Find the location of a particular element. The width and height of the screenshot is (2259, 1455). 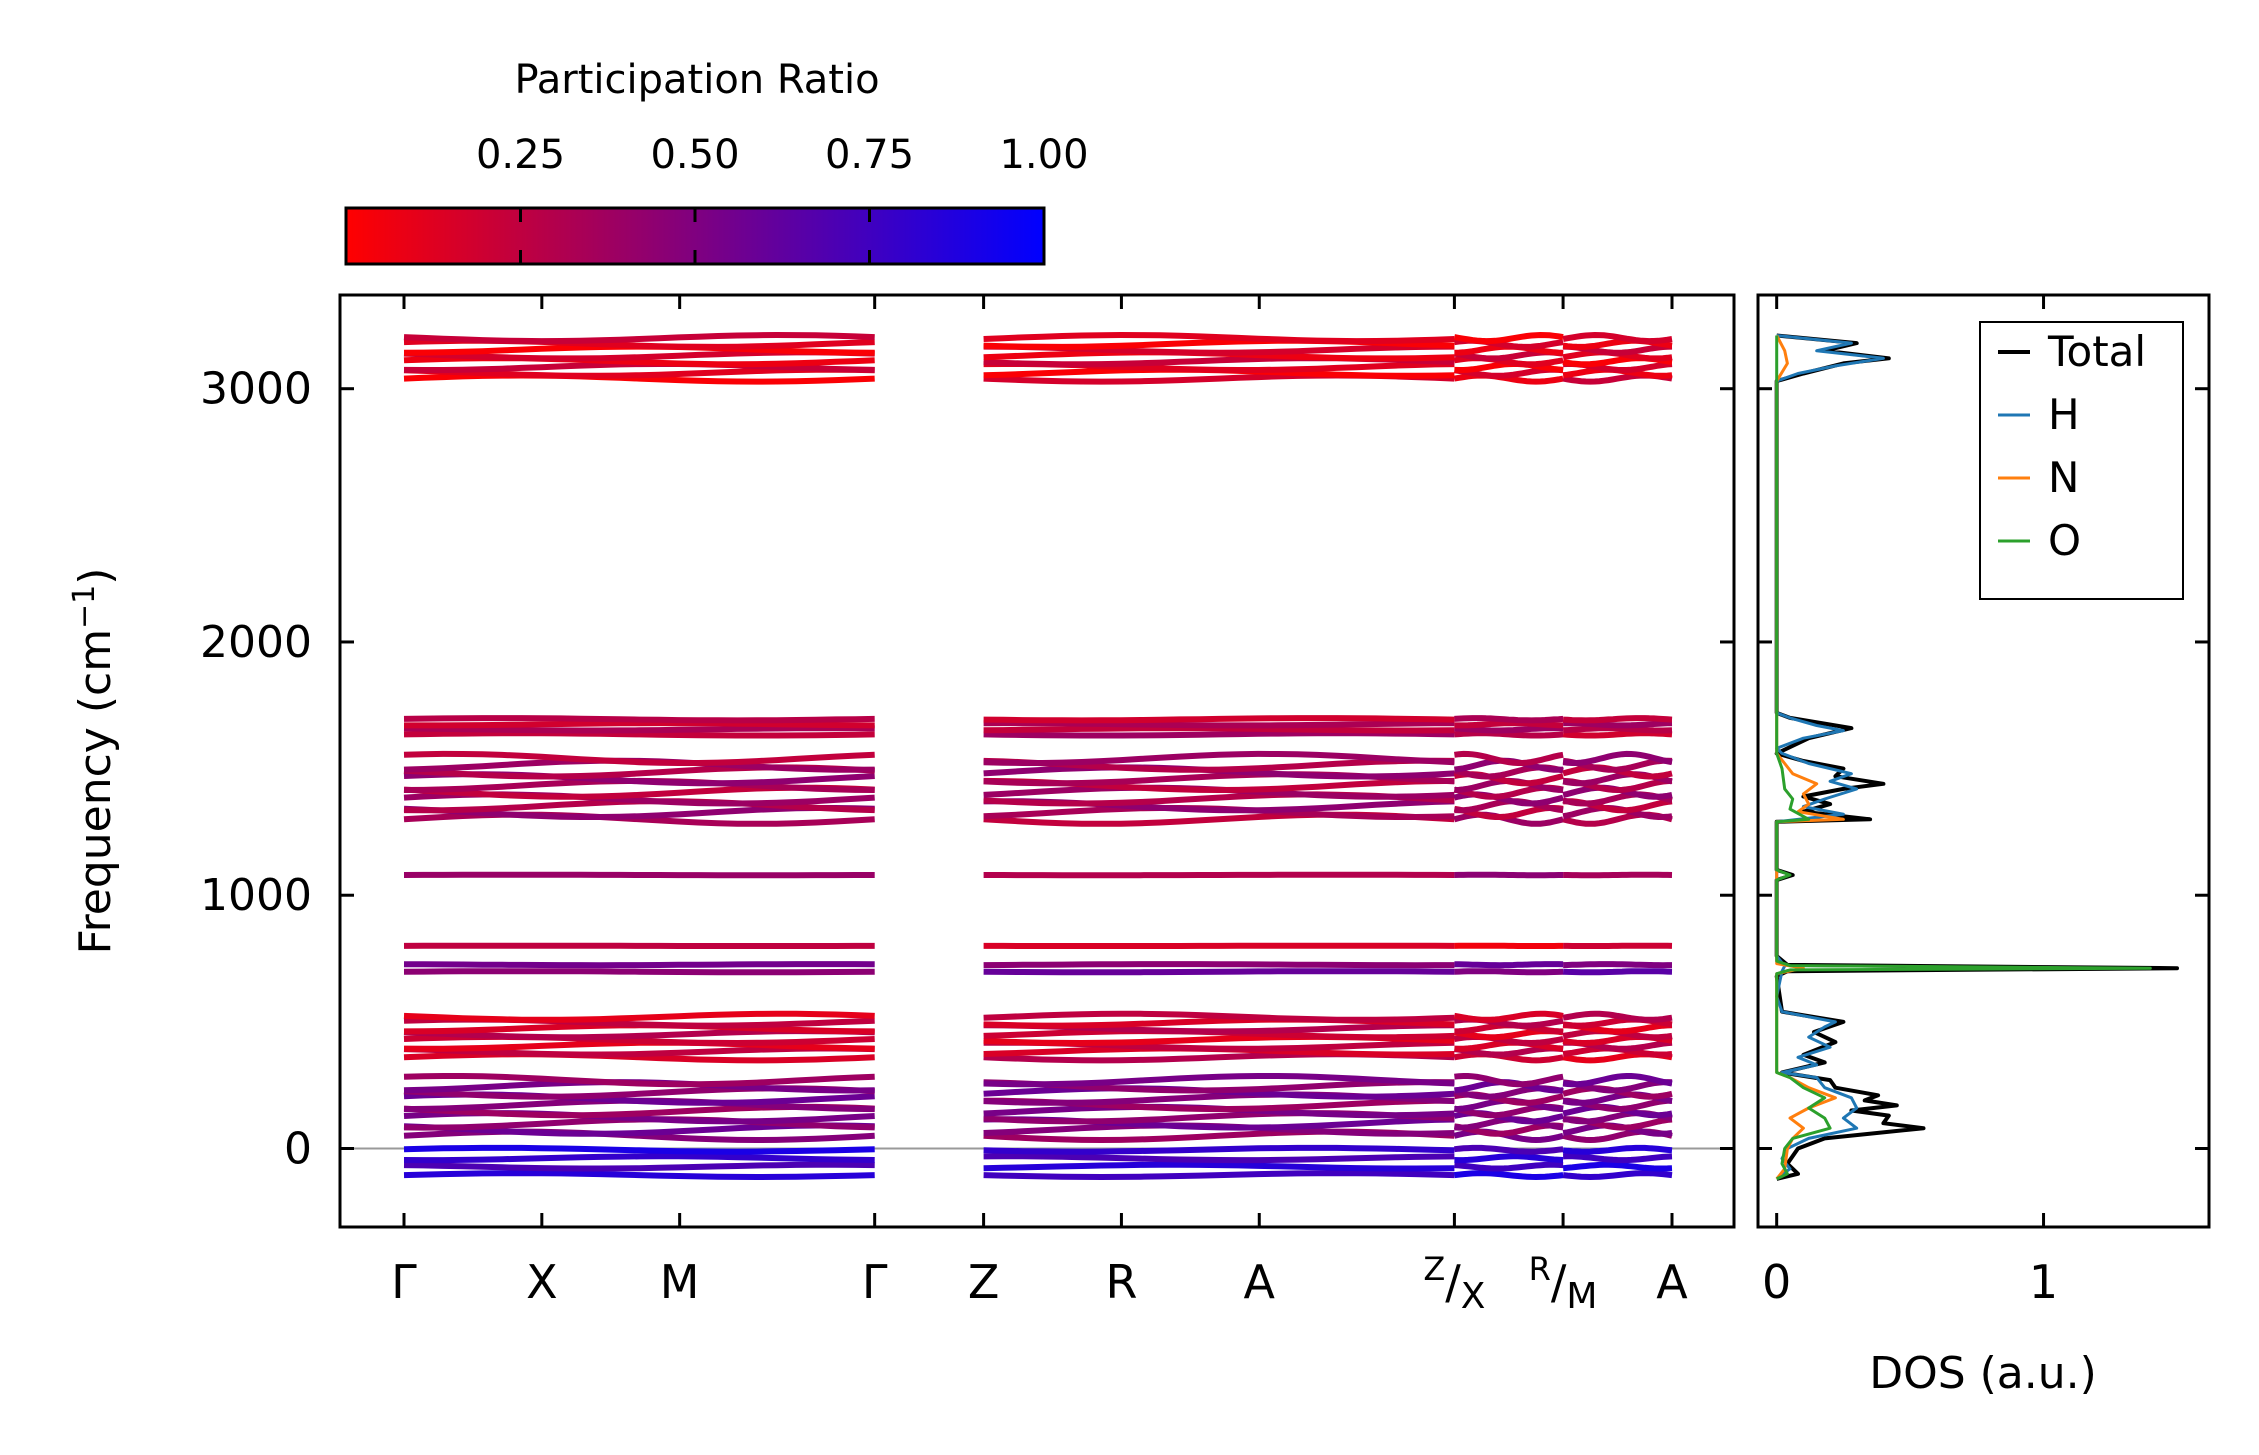

xtick-label-subscript: M is located at coordinates (1581, 1296).